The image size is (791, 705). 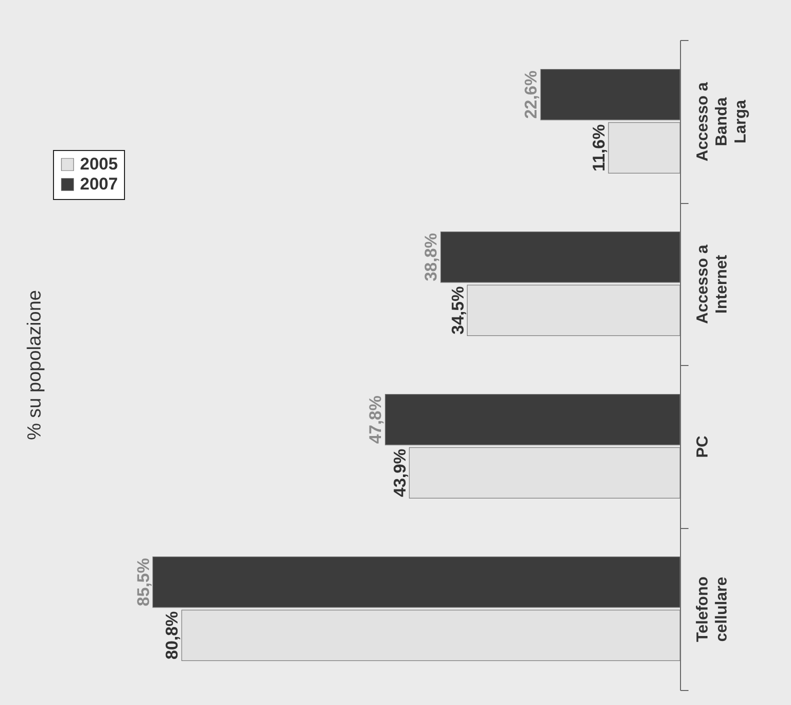 I want to click on data-label: 85,5%, so click(x=143, y=582).